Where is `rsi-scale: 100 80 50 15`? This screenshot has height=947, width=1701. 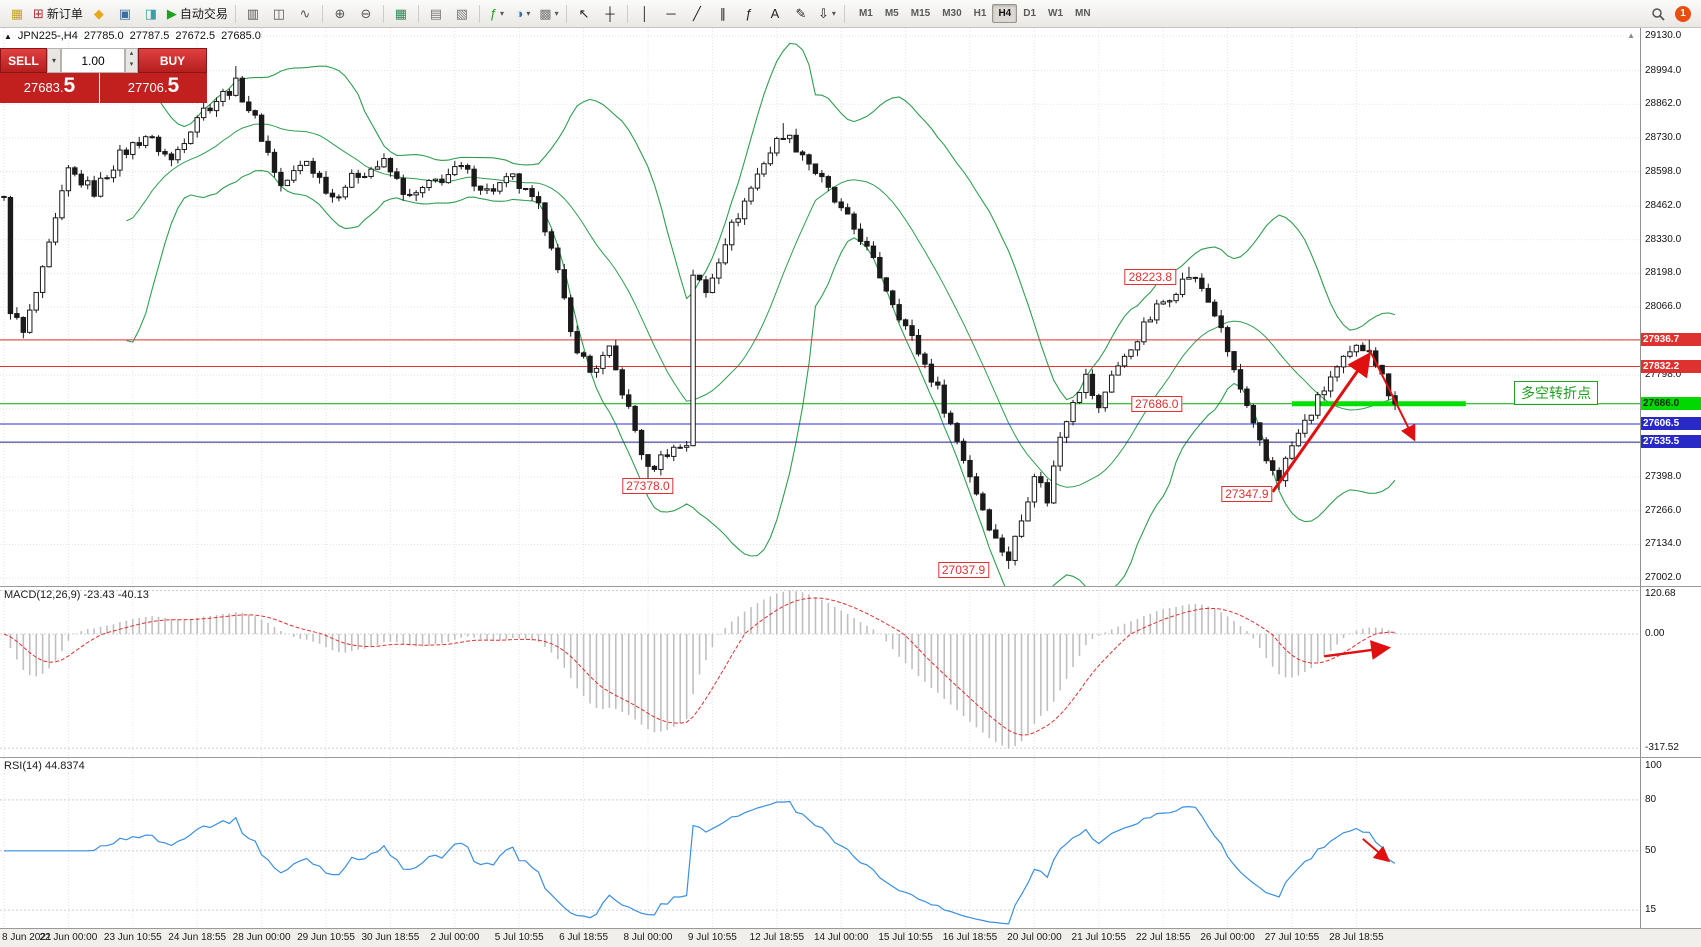
rsi-scale: 100 80 50 15 is located at coordinates (1670, 843).